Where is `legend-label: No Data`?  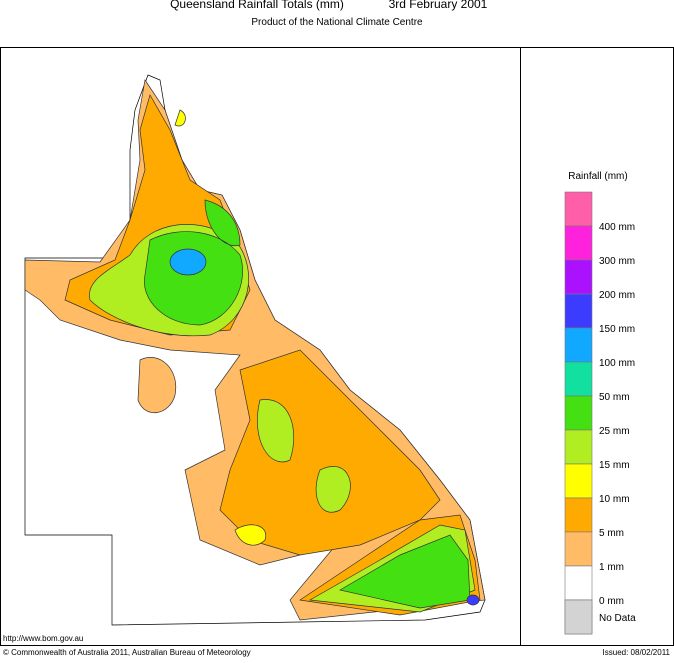 legend-label: No Data is located at coordinates (617, 618).